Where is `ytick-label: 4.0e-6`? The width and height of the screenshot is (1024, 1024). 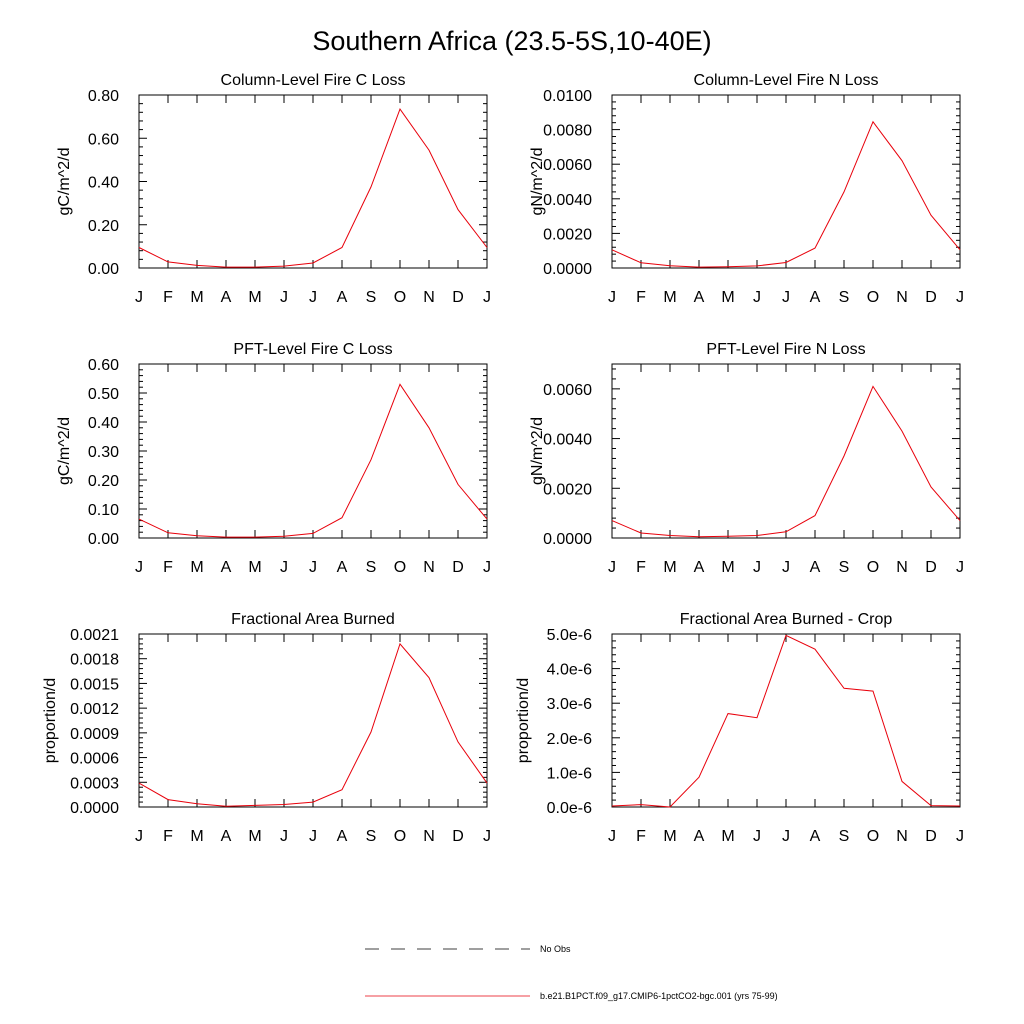 ytick-label: 4.0e-6 is located at coordinates (569, 670).